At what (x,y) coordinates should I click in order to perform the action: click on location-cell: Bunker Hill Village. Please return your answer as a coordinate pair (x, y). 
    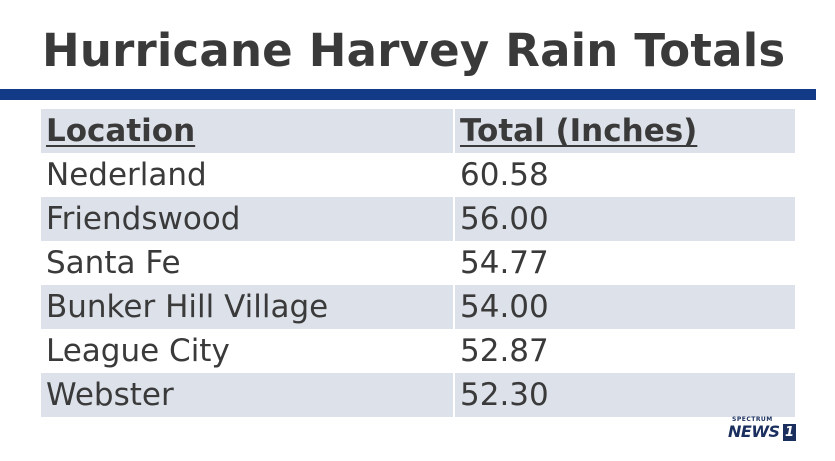
    Looking at the image, I should click on (248, 307).